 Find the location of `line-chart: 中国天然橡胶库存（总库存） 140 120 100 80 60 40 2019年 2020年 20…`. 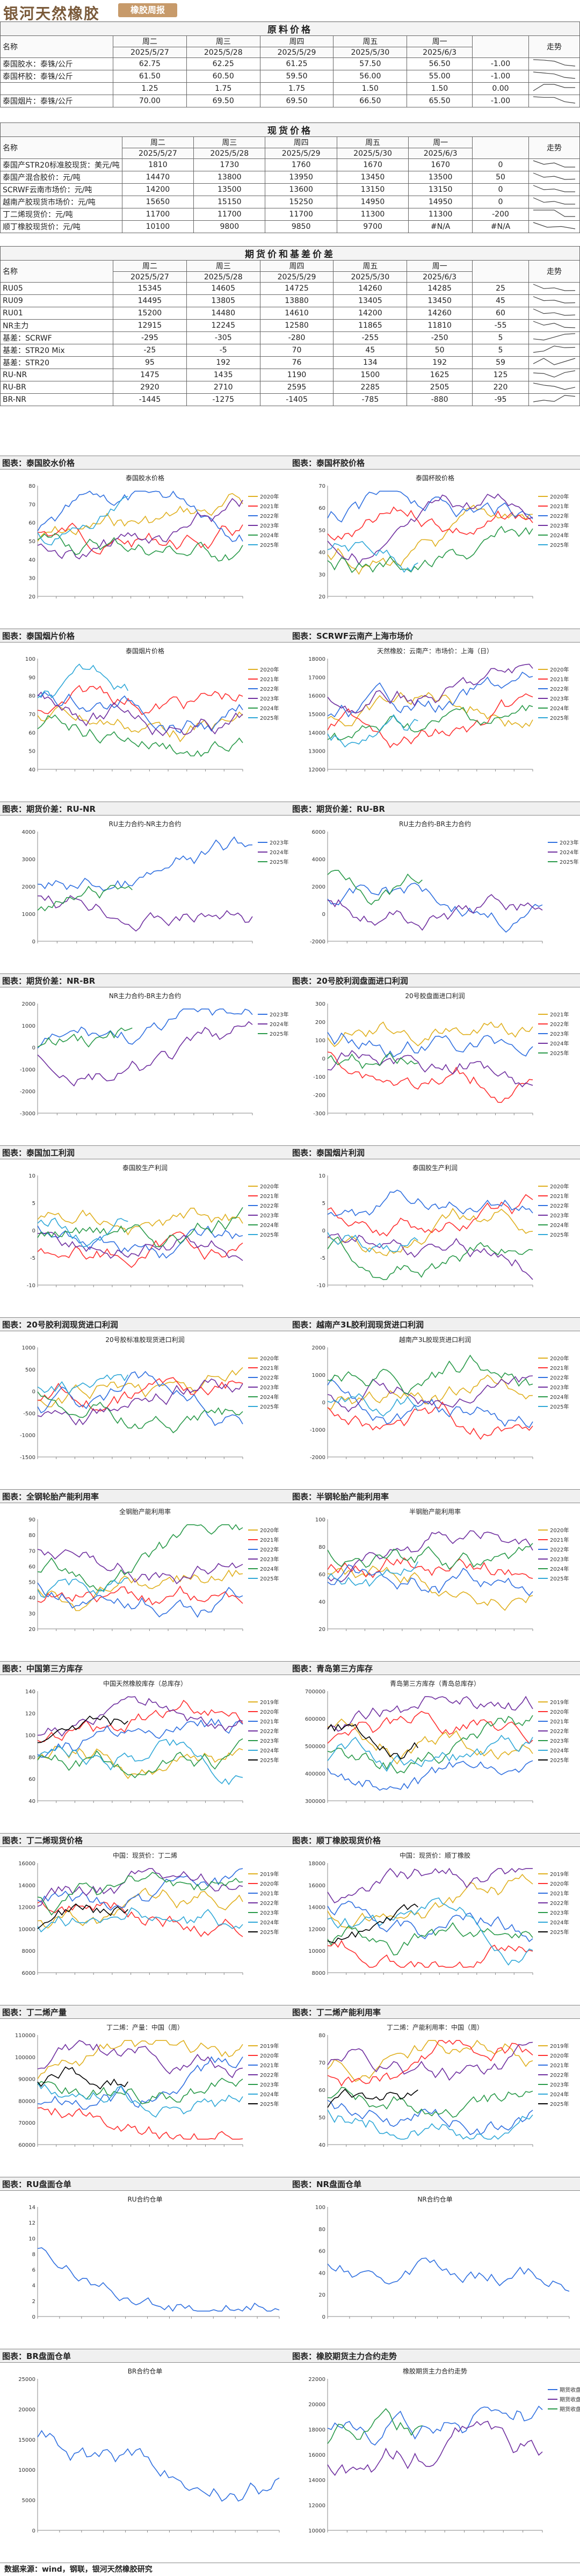

line-chart: 中国天然橡胶库存（总库存） 140 120 100 80 60 40 2019年 2020年 20… is located at coordinates (145, 1754).